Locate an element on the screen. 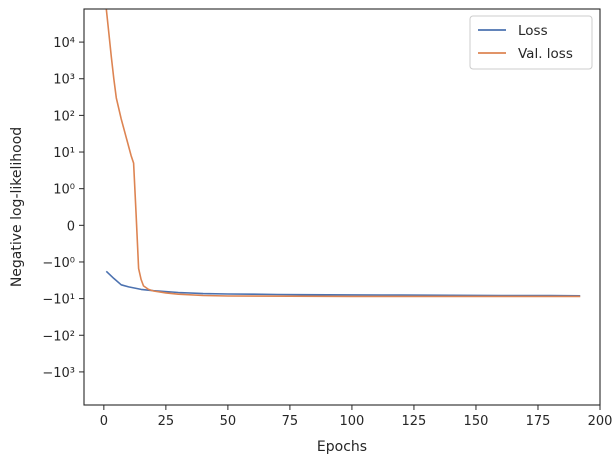  y-tick-label: 10⁰ is located at coordinates (64, 190).